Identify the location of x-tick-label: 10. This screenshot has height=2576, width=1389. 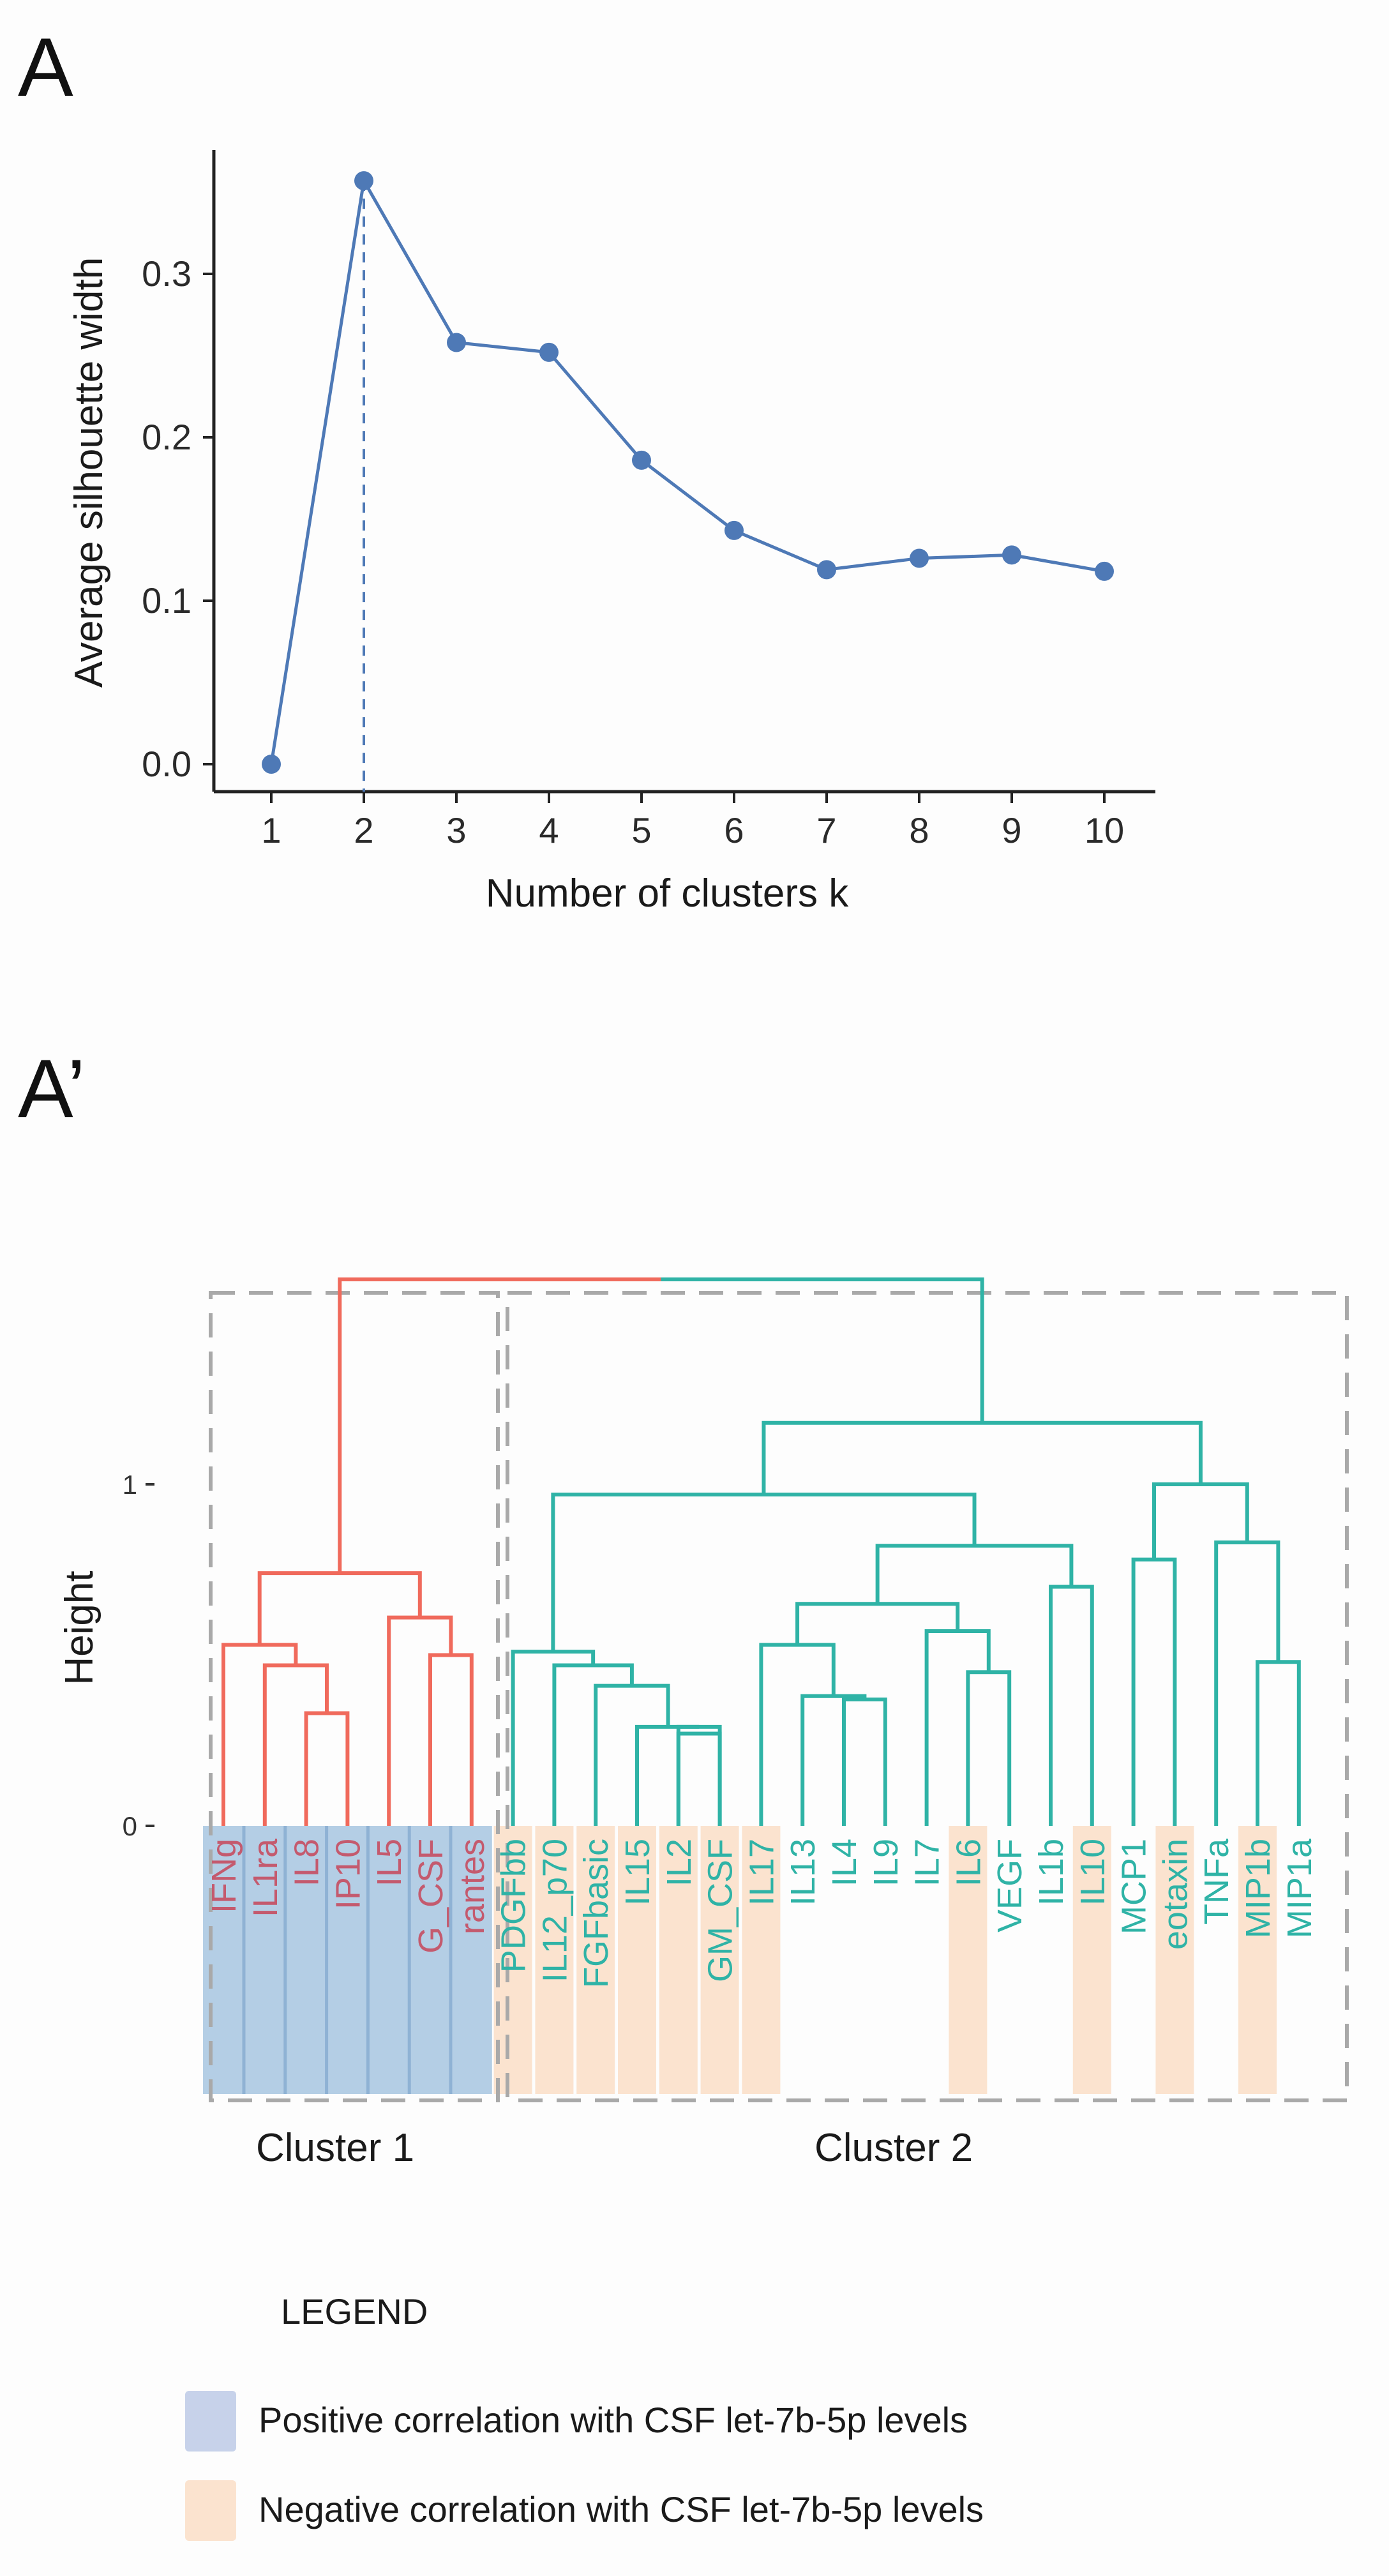
(1104, 830).